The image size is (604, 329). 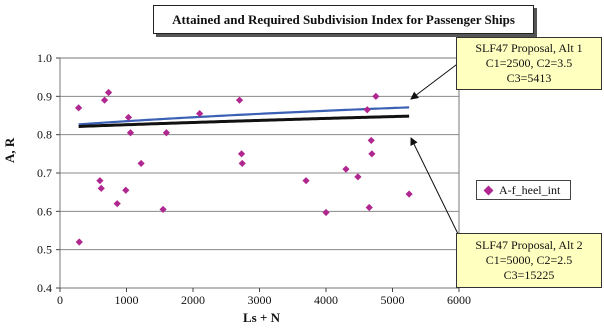 I want to click on y-tick-label: 0.8, so click(x=44, y=135).